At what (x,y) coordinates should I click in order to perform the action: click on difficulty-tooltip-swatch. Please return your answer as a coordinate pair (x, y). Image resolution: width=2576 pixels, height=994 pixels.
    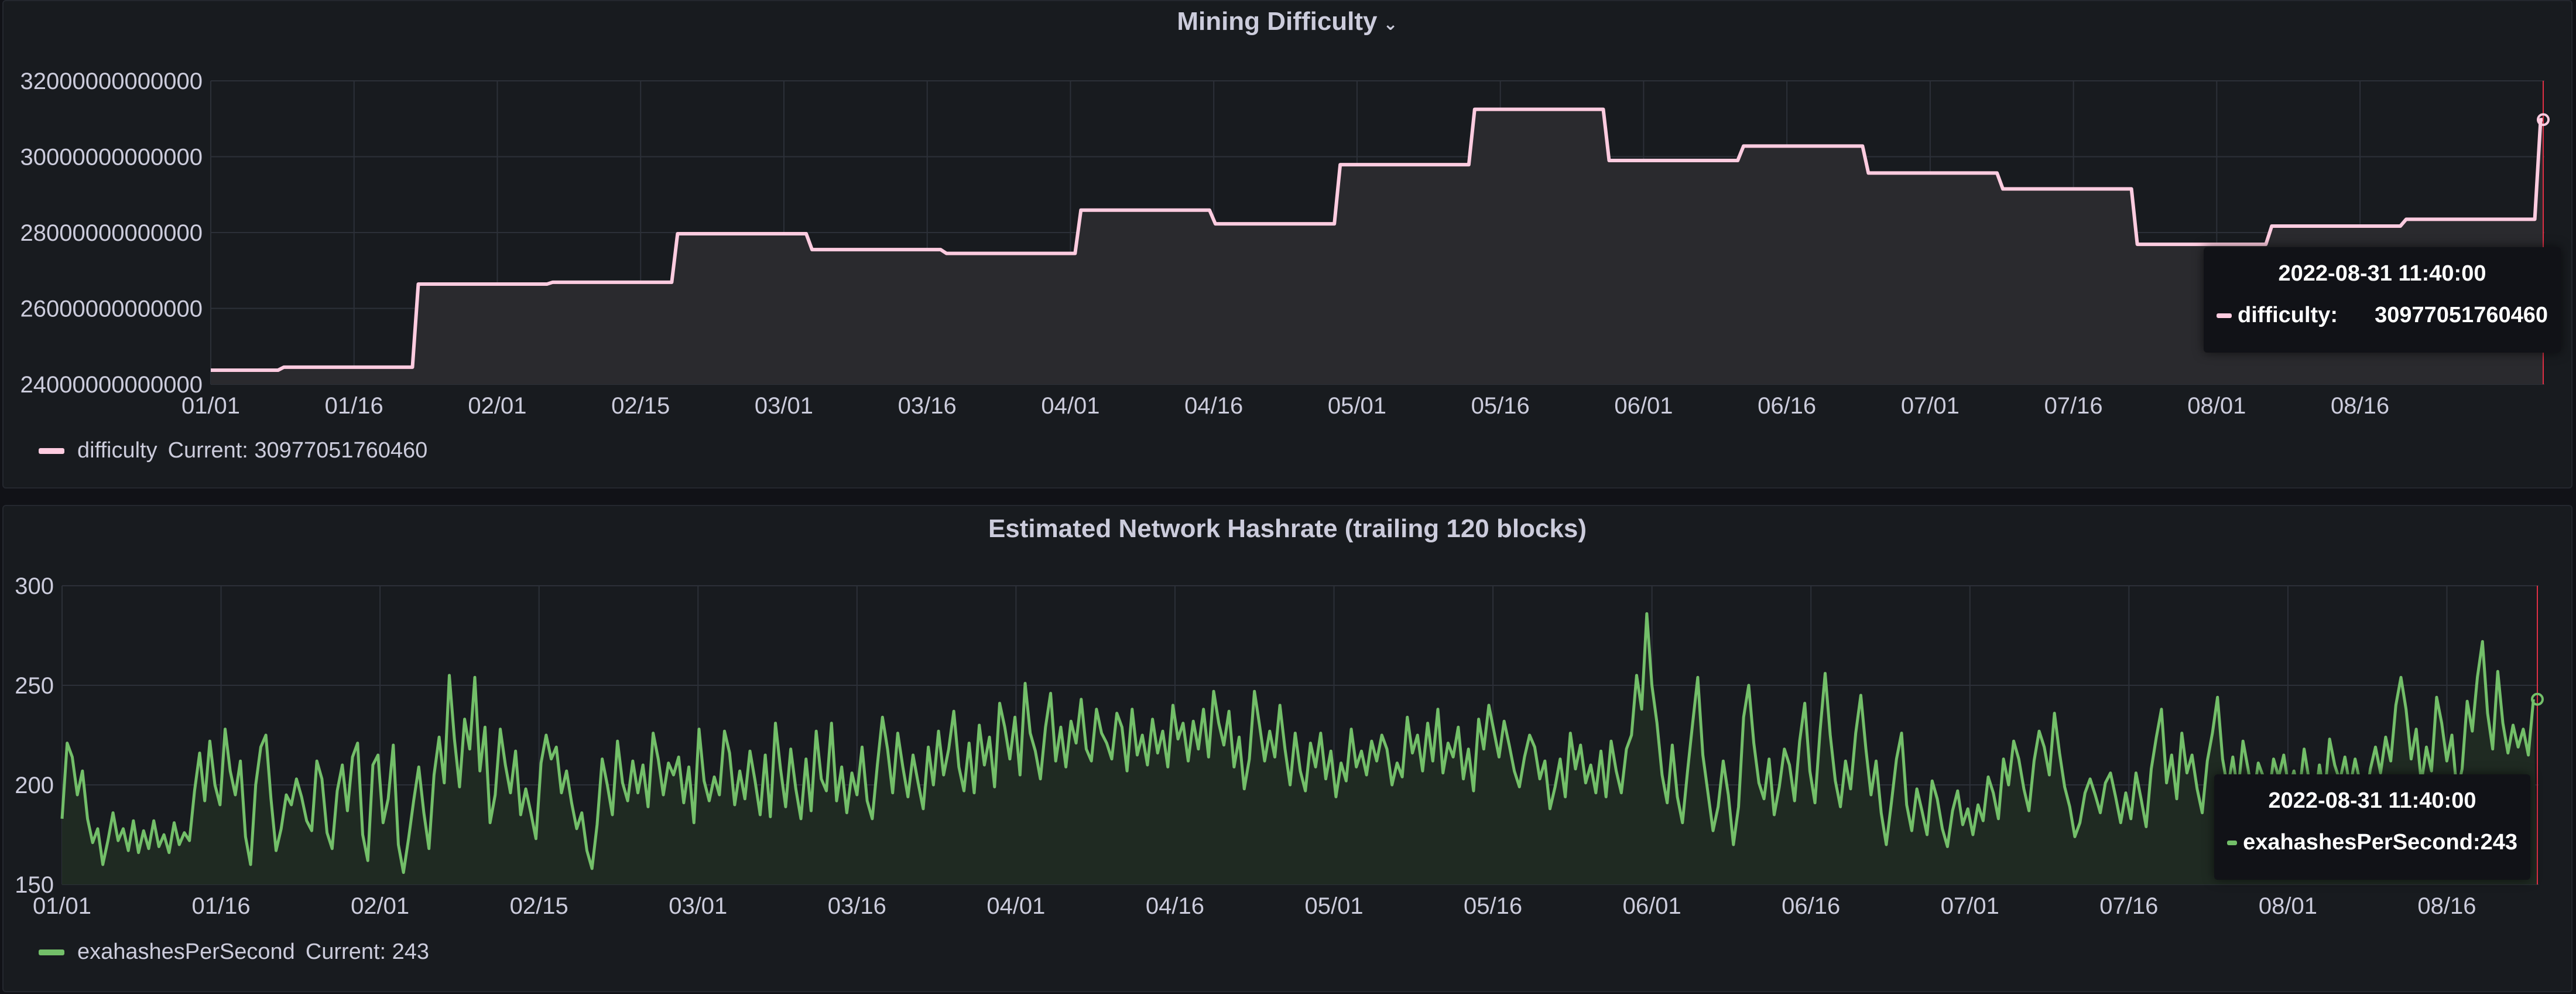
    Looking at the image, I should click on (2224, 315).